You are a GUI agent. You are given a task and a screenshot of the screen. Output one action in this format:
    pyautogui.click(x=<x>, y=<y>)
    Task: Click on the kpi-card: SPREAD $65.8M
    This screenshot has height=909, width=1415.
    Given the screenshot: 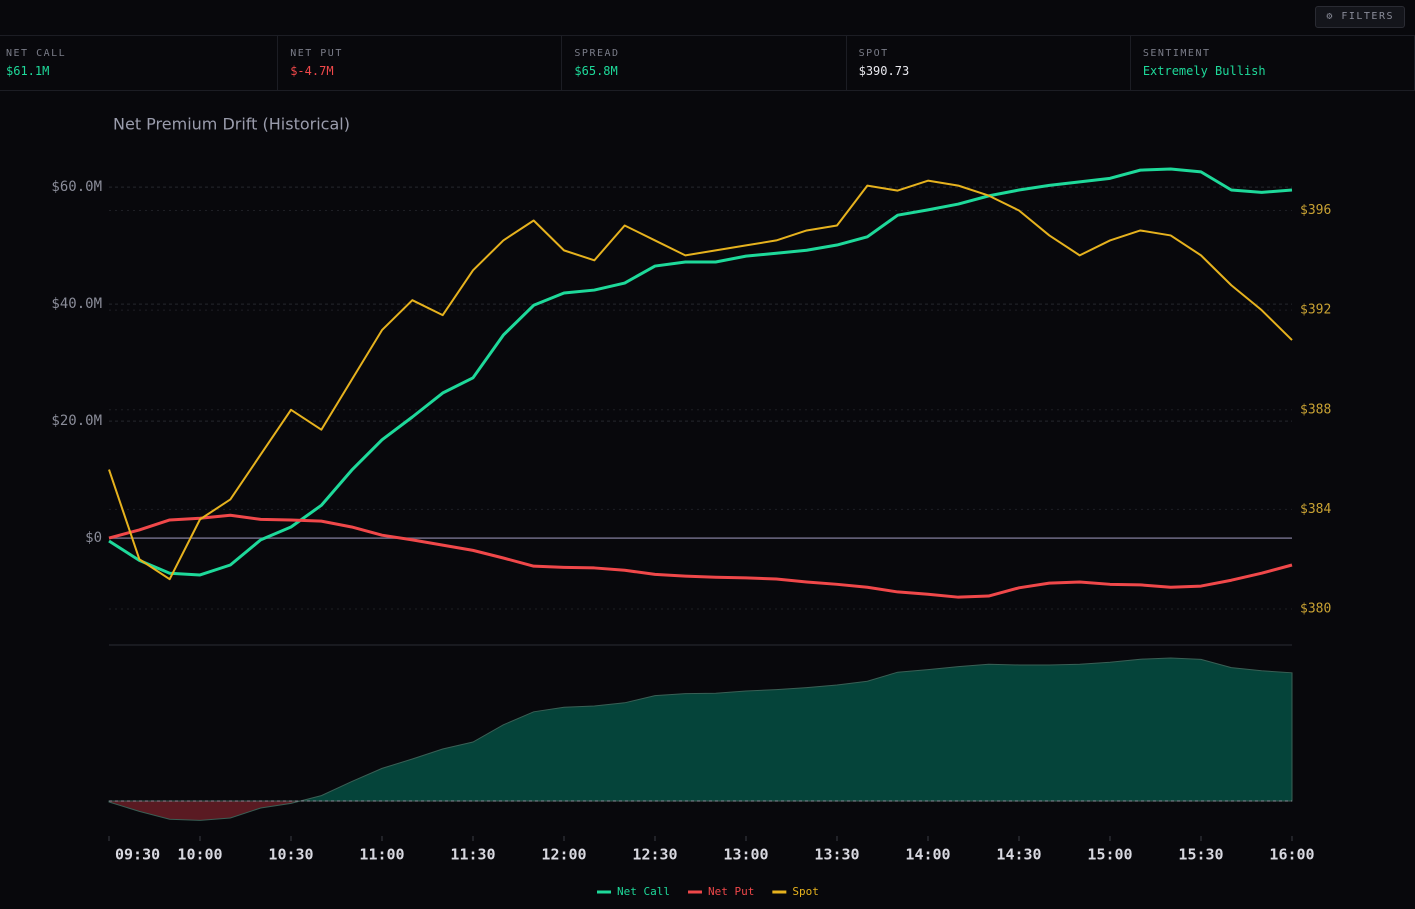 What is the action you would take?
    pyautogui.click(x=704, y=63)
    